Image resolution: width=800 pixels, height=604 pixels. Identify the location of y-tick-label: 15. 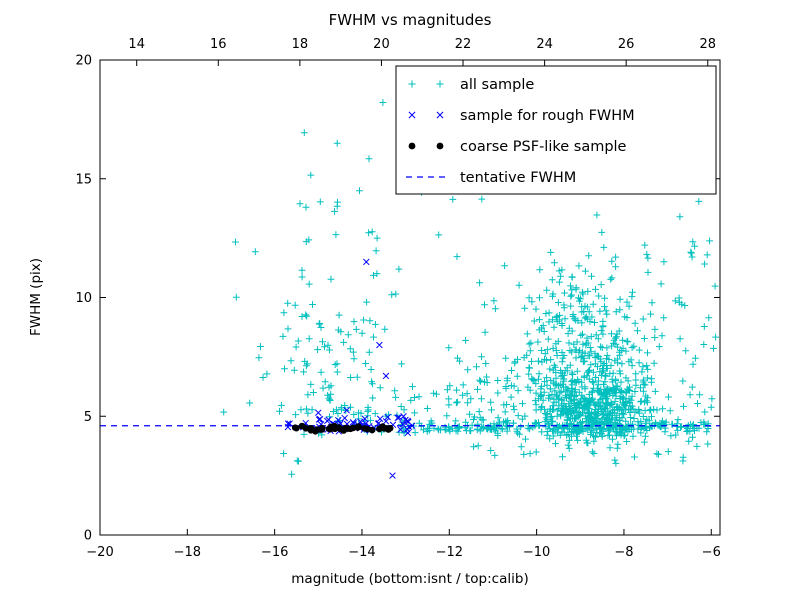
(83, 179).